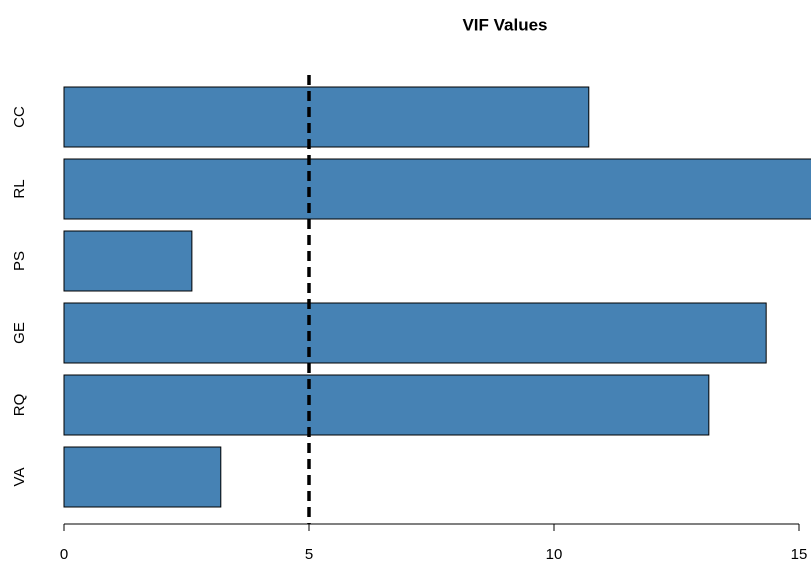 This screenshot has width=811, height=566. I want to click on y-tick-label: RQ, so click(19, 405).